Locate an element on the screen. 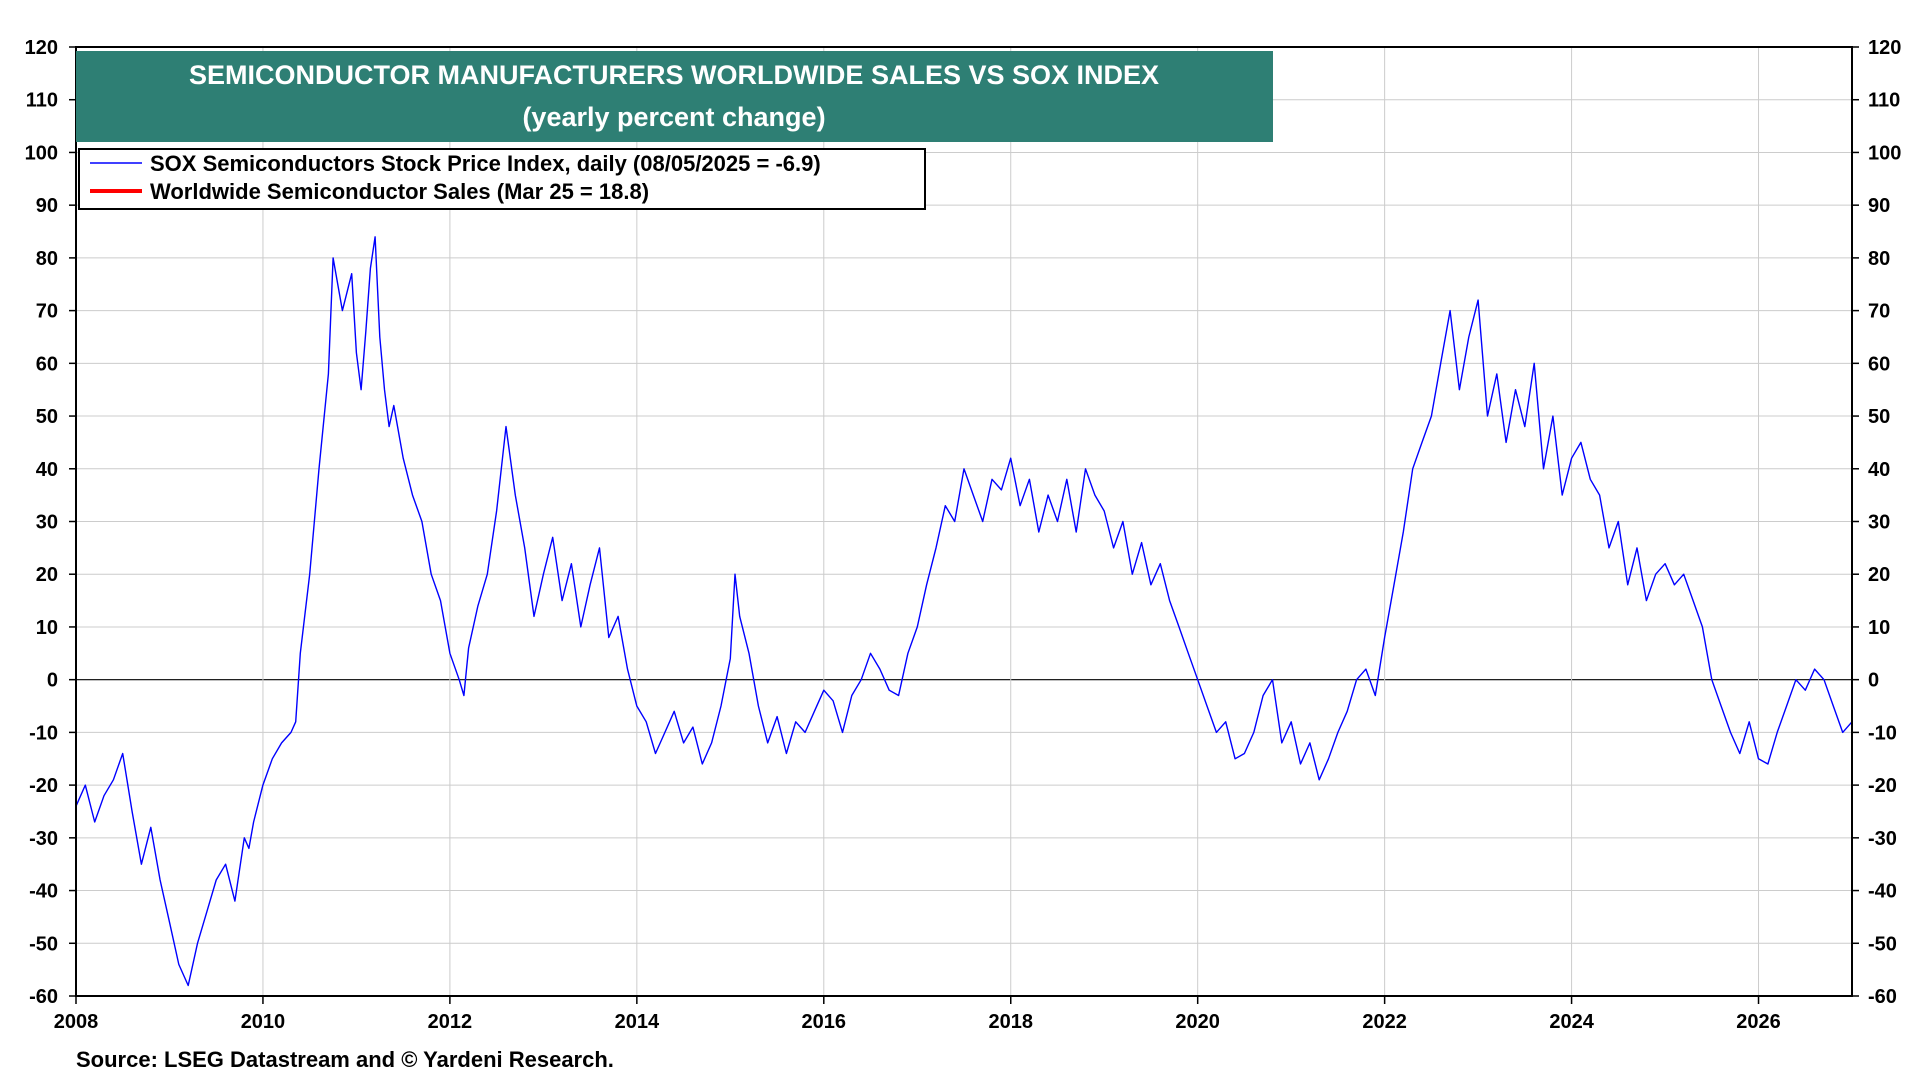 This screenshot has height=1080, width=1920. y-tick-label-right: 10 is located at coordinates (1879, 628).